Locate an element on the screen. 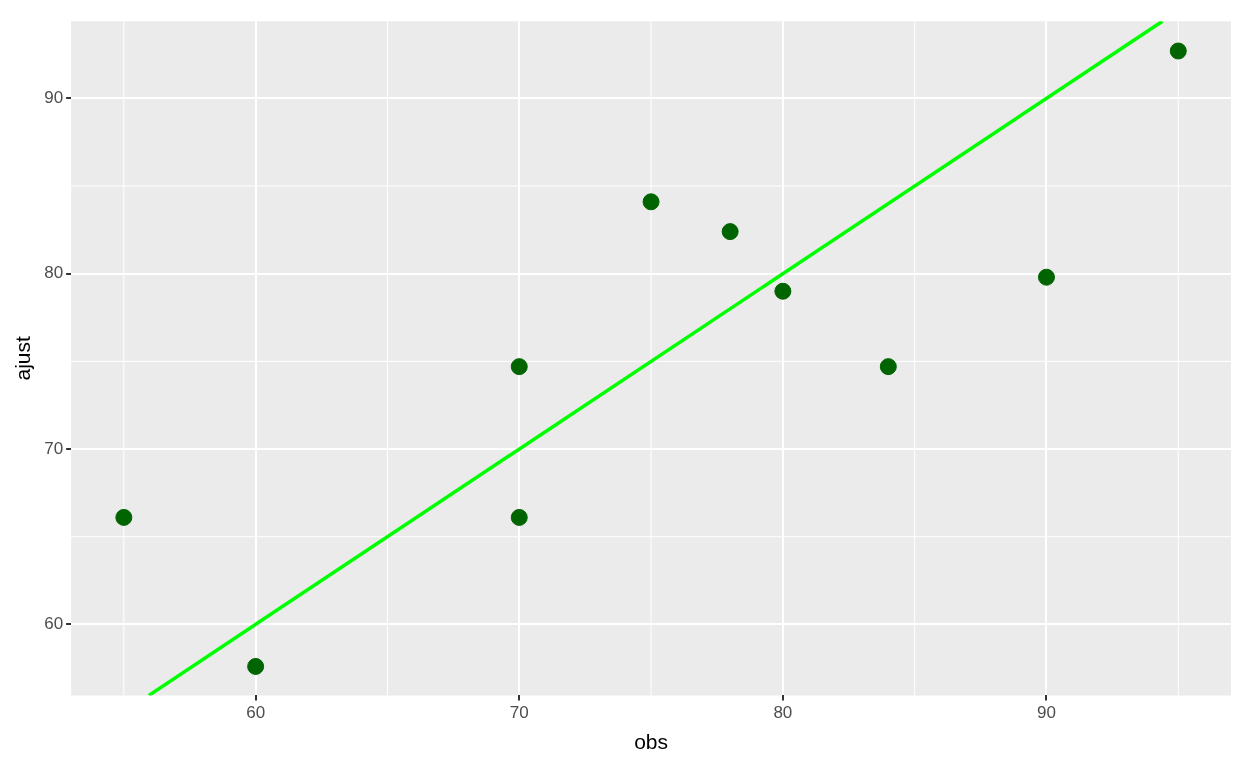 This screenshot has width=1248, height=768. y-tick-label: 60 is located at coordinates (54, 624).